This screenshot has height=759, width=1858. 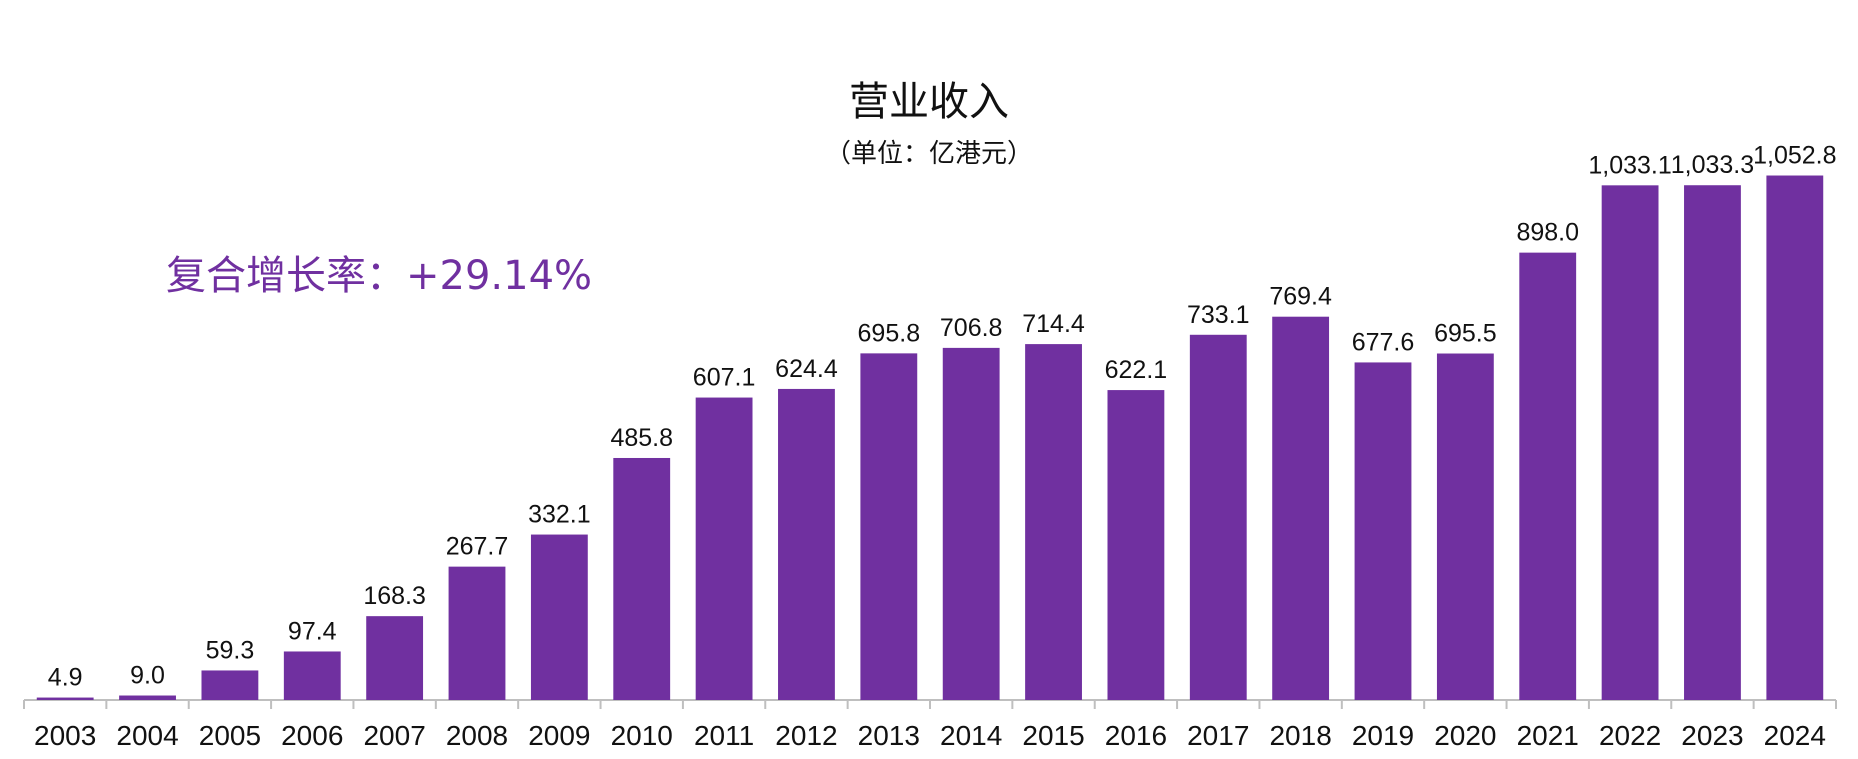 What do you see at coordinates (1547, 233) in the screenshot?
I see `data-label-2021: 898.0` at bounding box center [1547, 233].